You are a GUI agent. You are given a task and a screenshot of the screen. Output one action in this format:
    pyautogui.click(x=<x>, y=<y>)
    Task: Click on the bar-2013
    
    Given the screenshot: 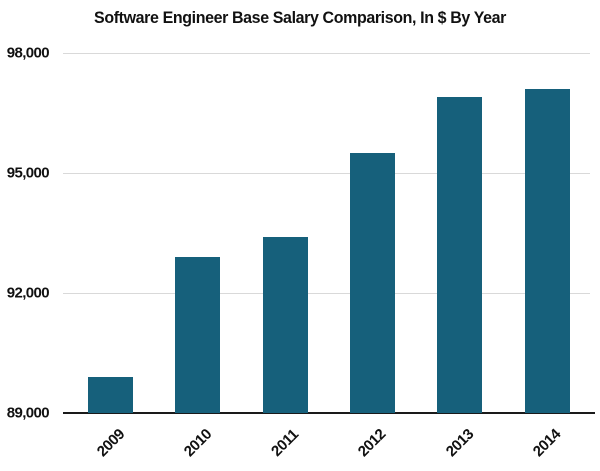 What is the action you would take?
    pyautogui.click(x=460, y=255)
    